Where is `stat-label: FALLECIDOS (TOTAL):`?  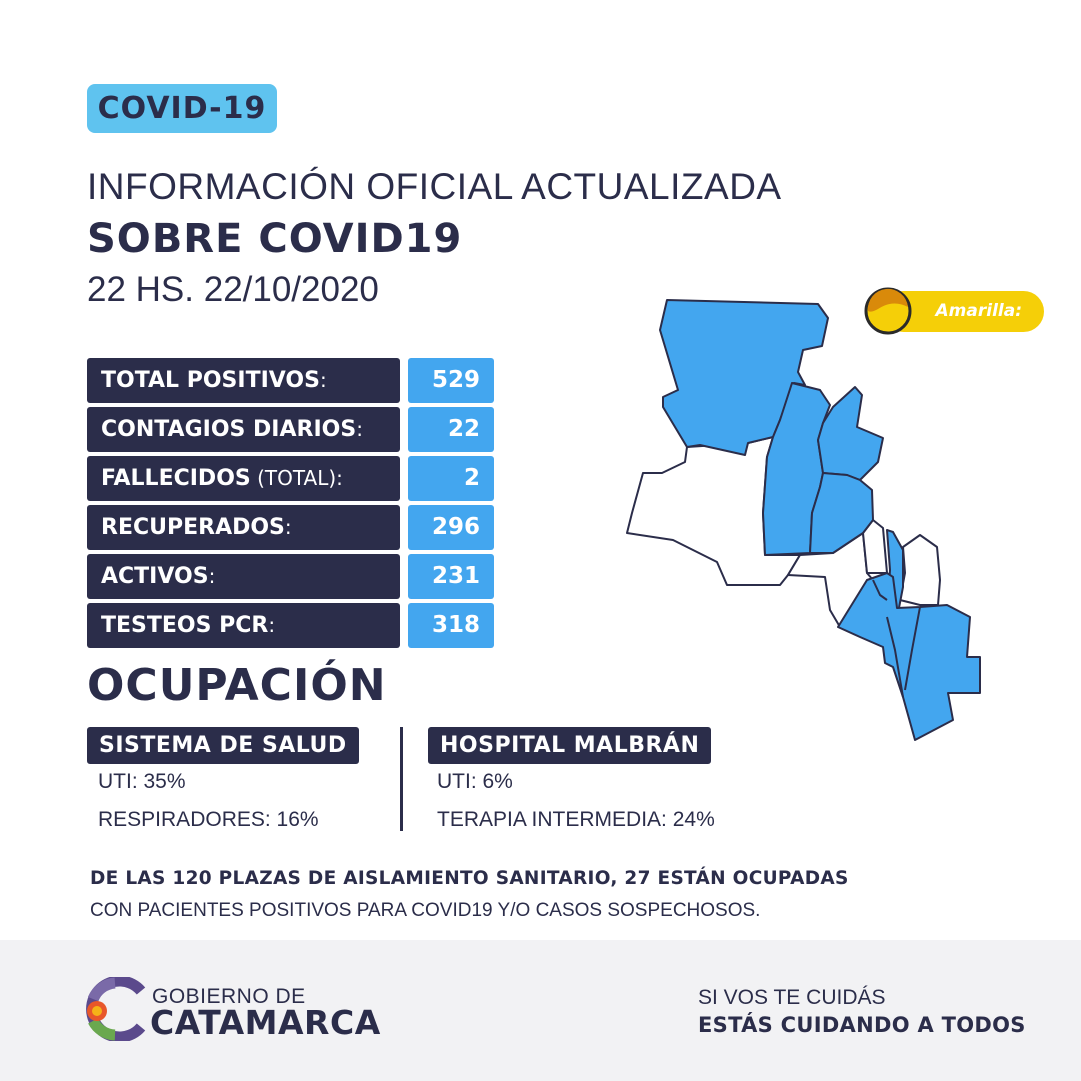
stat-label: FALLECIDOS (TOTAL): is located at coordinates (243, 478).